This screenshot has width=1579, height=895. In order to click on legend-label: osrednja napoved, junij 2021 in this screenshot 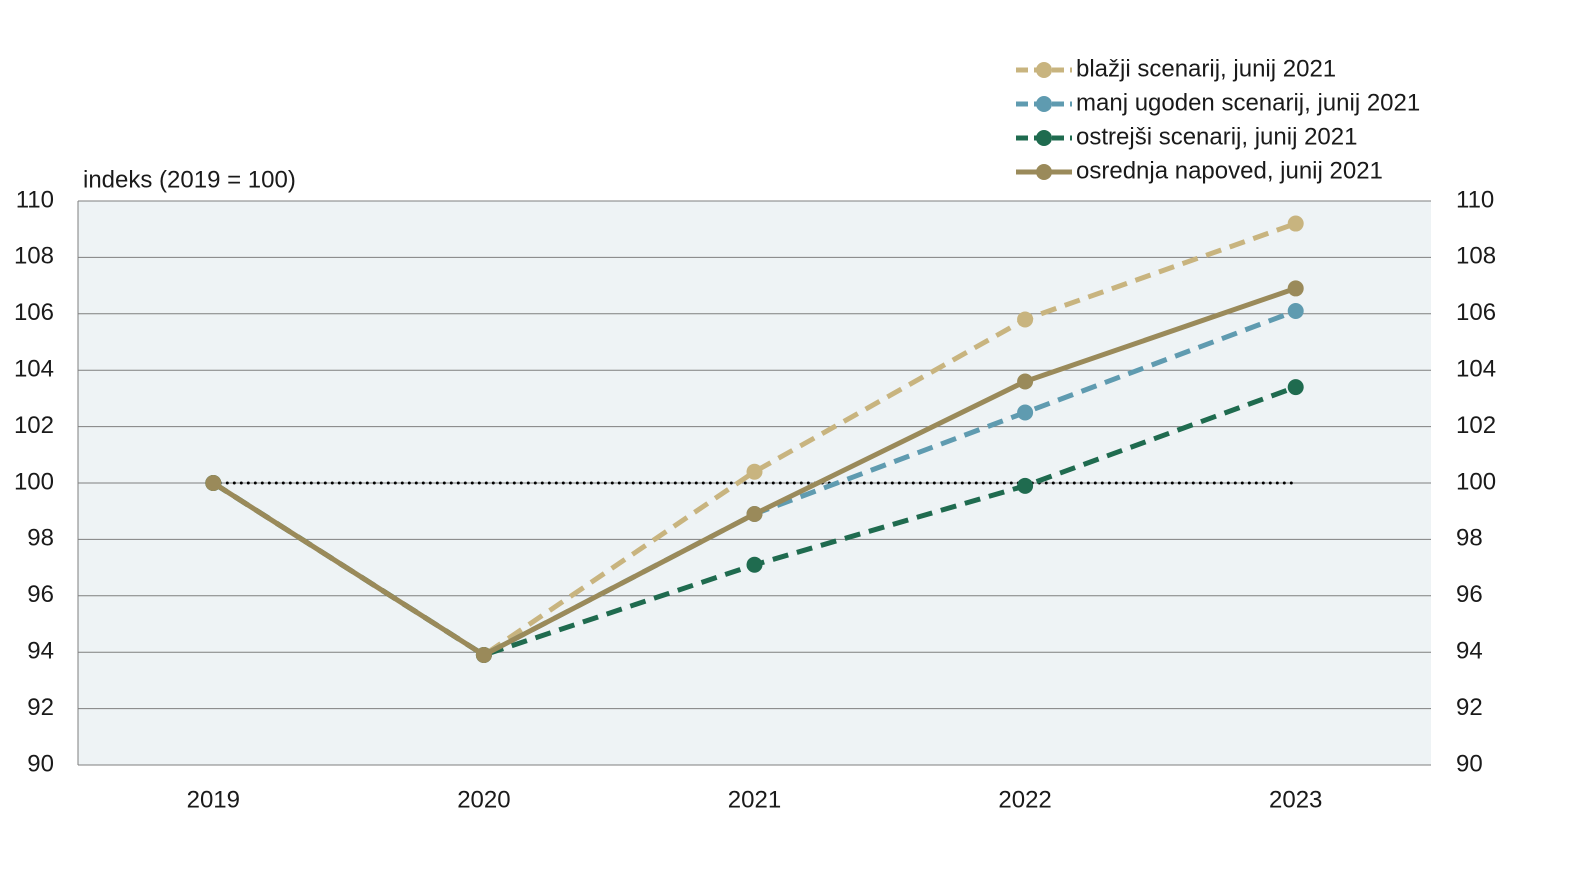, I will do `click(1229, 170)`.